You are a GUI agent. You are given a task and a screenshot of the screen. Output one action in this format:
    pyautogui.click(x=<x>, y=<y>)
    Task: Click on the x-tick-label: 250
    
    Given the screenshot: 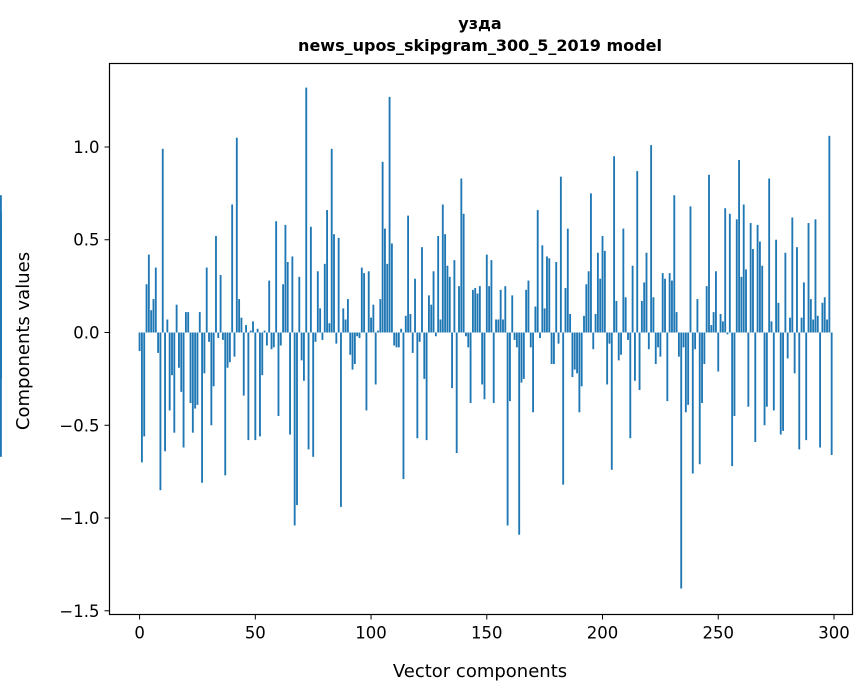 What is the action you would take?
    pyautogui.click(x=719, y=633)
    